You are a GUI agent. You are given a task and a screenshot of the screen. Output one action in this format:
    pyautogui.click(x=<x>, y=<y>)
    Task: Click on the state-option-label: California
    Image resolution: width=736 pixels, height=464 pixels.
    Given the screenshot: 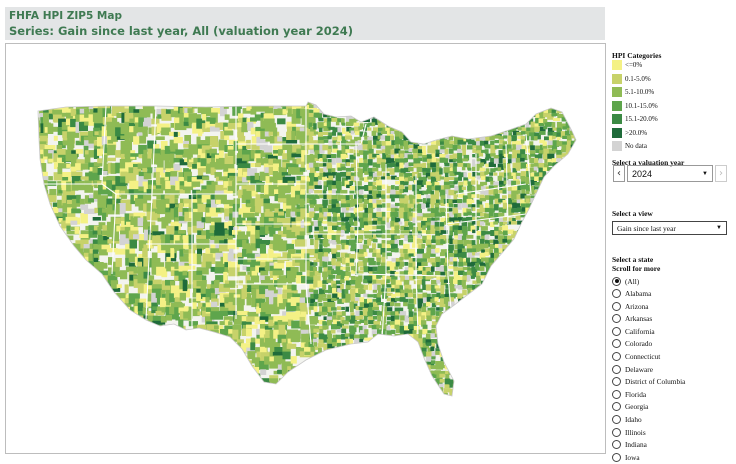 What is the action you would take?
    pyautogui.click(x=640, y=331)
    